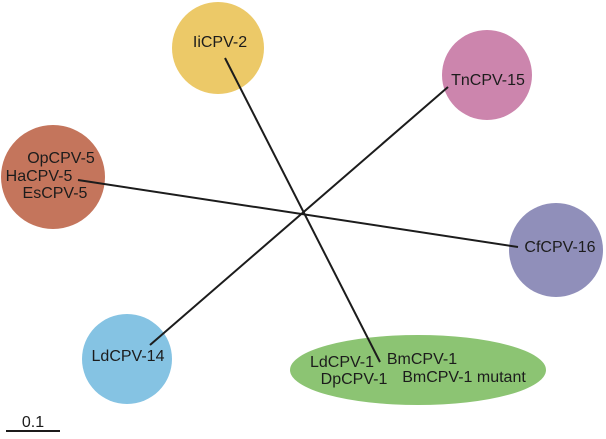  What do you see at coordinates (342, 362) in the screenshot?
I see `cluster-label-ldcpv1: LdCPV-1` at bounding box center [342, 362].